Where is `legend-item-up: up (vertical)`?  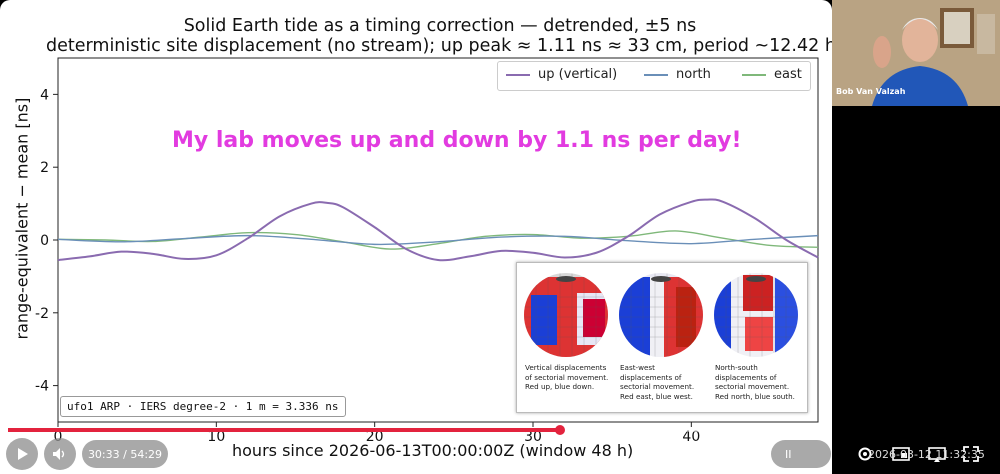 legend-item-up: up (vertical) is located at coordinates (561, 74).